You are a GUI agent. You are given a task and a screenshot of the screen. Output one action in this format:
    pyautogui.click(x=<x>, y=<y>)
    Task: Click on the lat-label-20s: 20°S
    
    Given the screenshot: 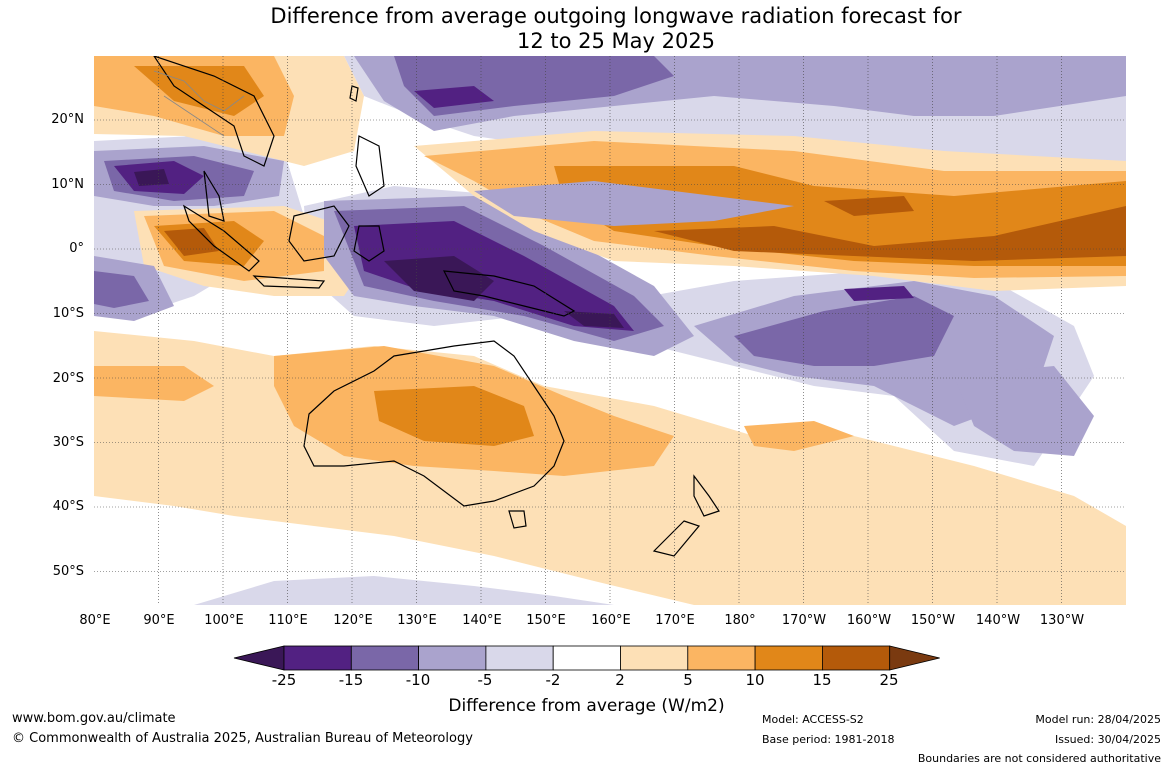 What is the action you would take?
    pyautogui.click(x=68, y=378)
    